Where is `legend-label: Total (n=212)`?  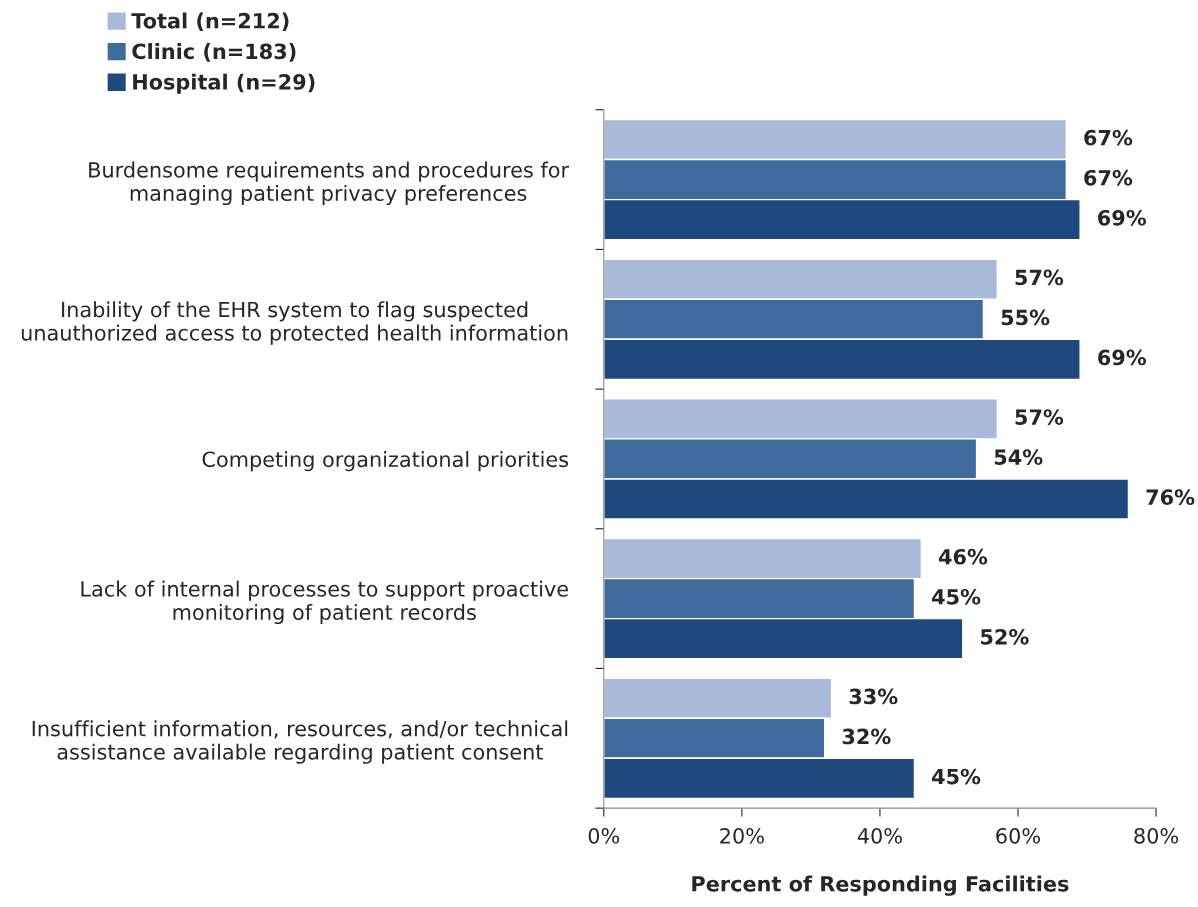
legend-label: Total (n=212) is located at coordinates (210, 22).